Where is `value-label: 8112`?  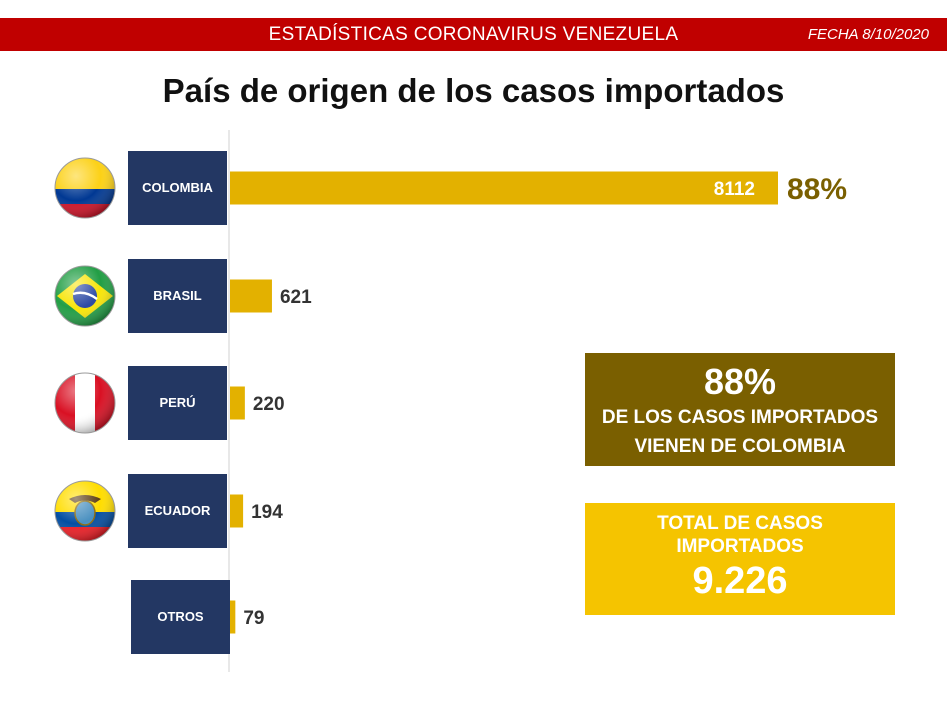
value-label: 8112 is located at coordinates (734, 189).